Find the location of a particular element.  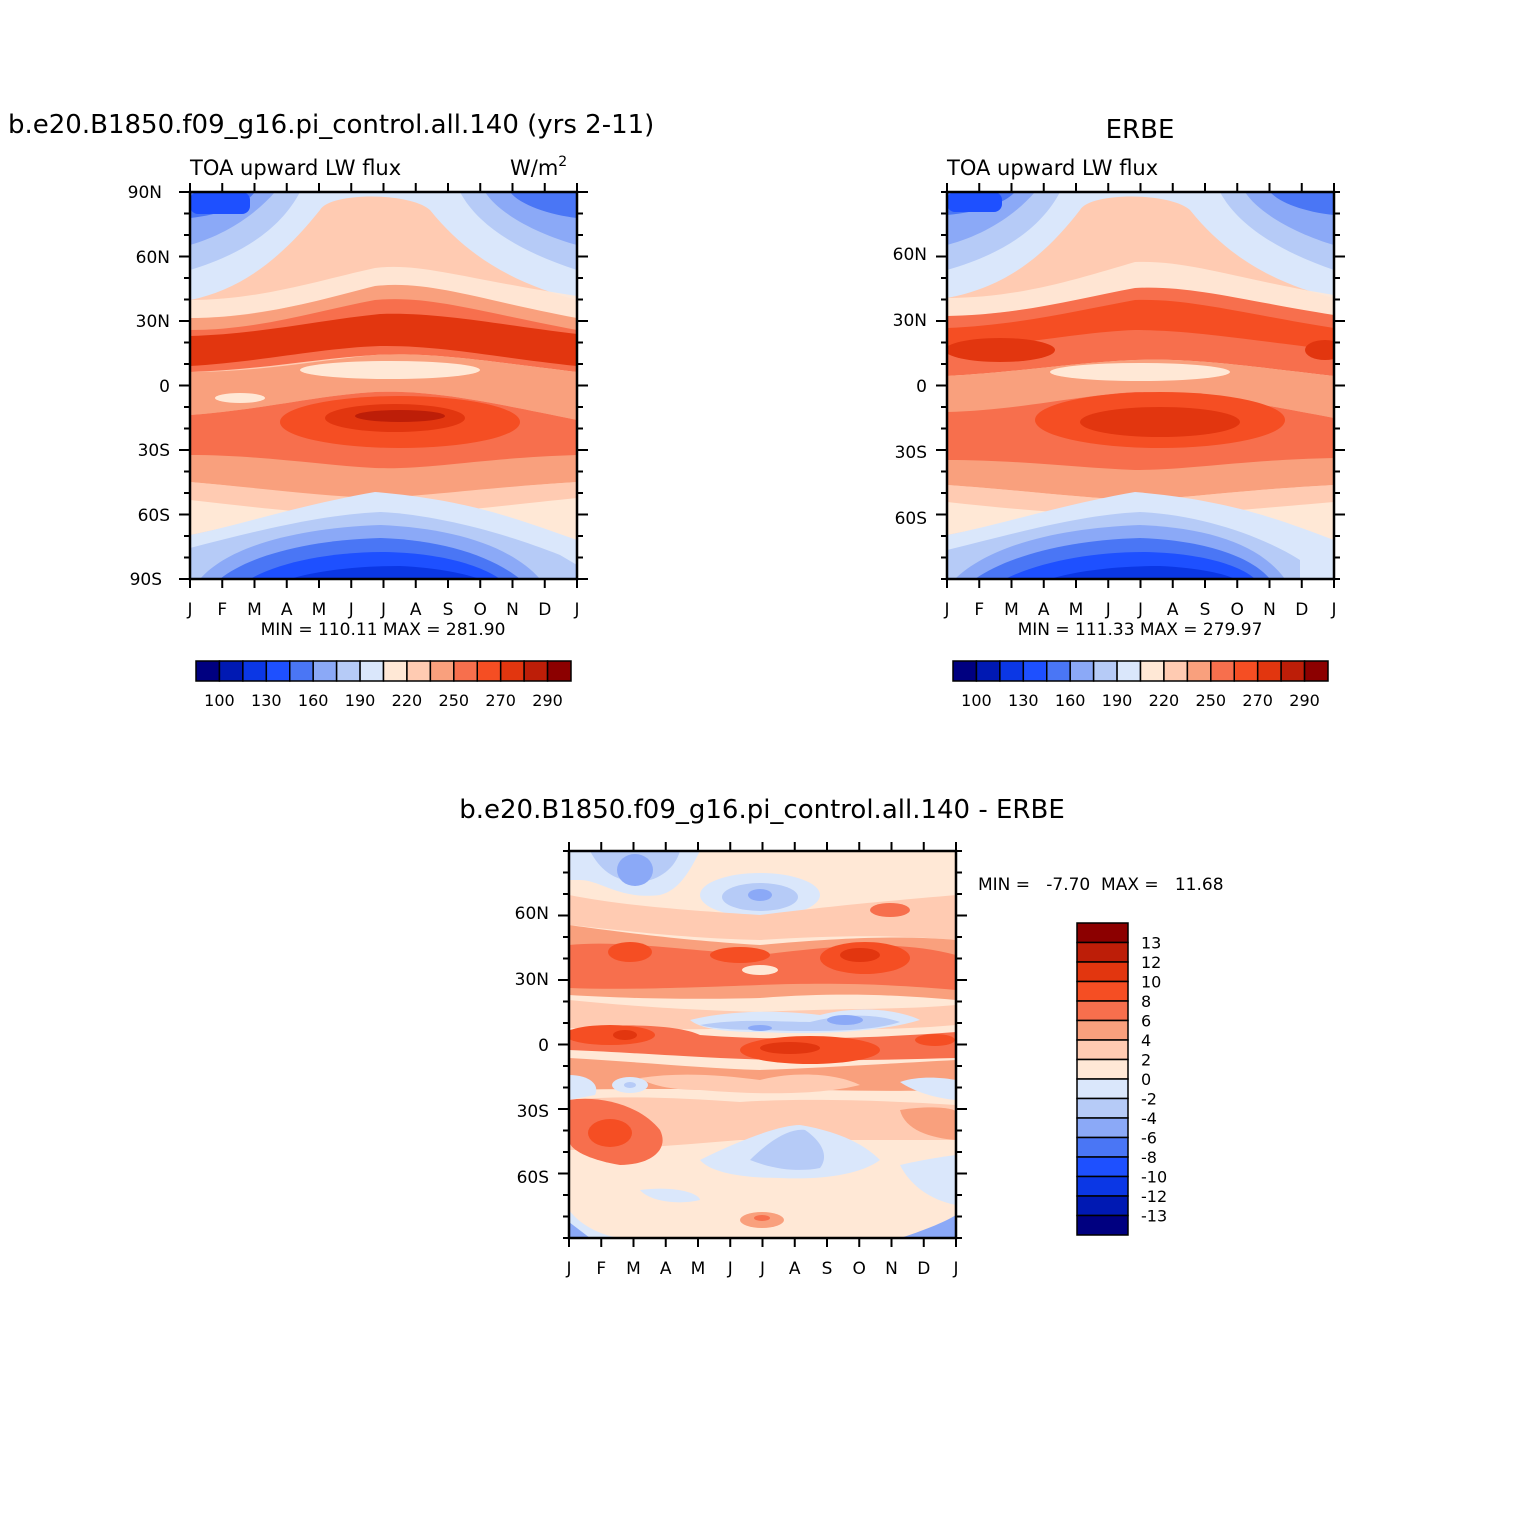

colorbar-level-label: -12 is located at coordinates (1154, 1196).